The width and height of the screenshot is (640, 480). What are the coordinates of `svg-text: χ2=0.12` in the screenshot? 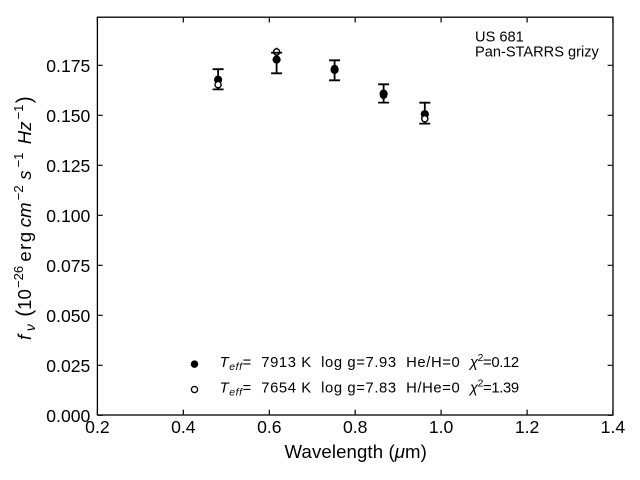 It's located at (493, 362).